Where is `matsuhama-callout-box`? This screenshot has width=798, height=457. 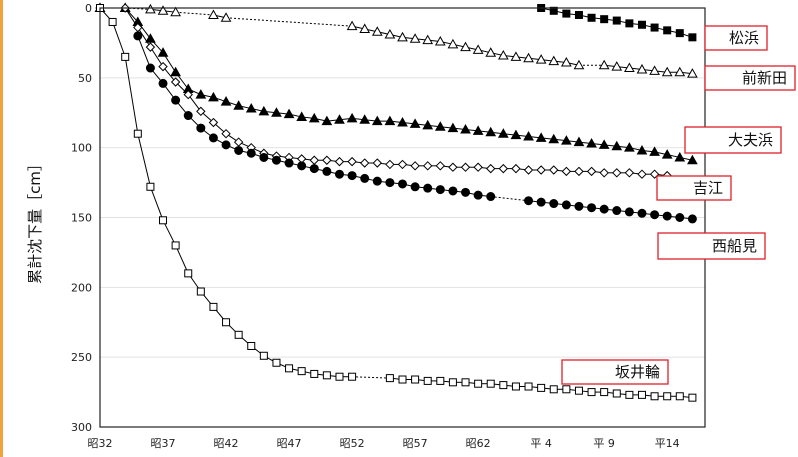 matsuhama-callout-box is located at coordinates (736, 38).